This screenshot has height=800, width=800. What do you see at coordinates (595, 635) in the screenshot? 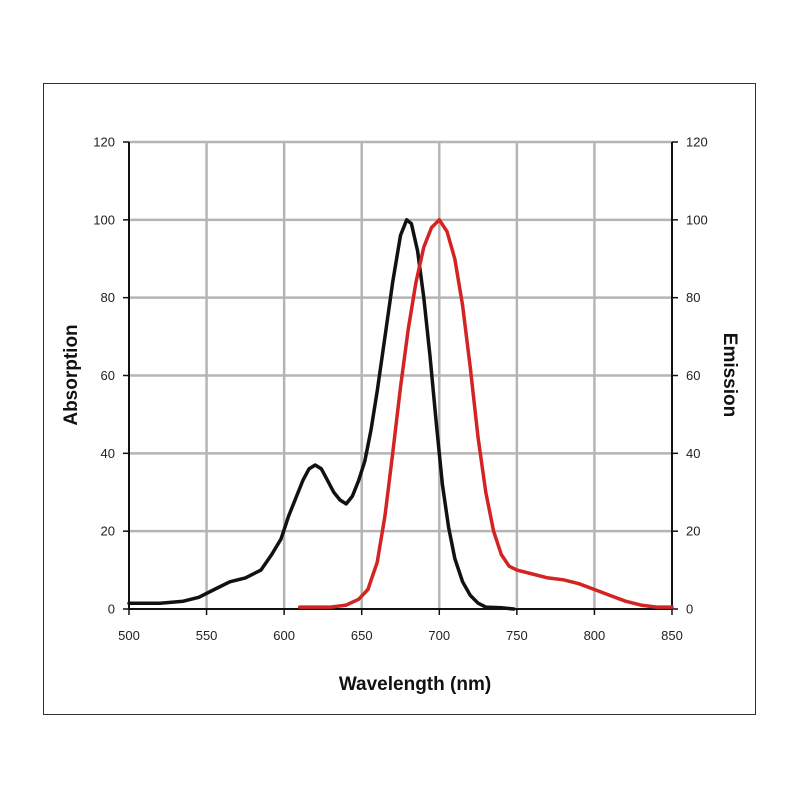
I see `x-tick-label: 800` at bounding box center [595, 635].